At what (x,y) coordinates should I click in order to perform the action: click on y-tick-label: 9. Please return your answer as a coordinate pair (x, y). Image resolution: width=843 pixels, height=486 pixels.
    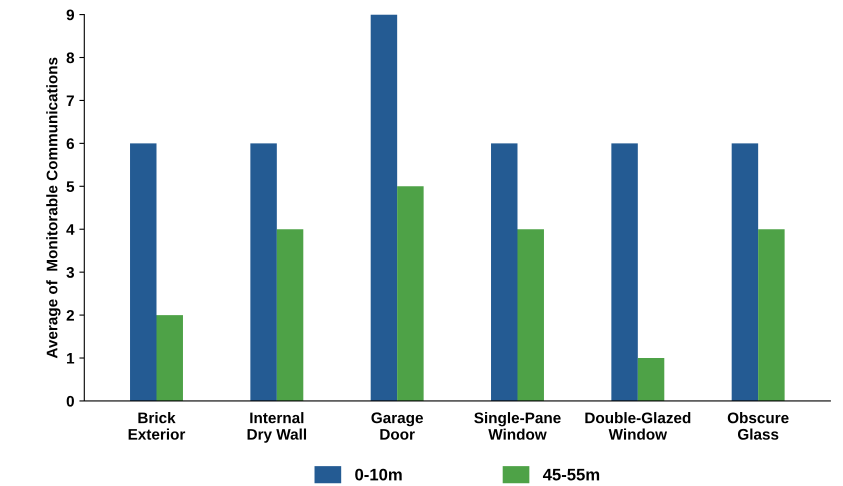
    Looking at the image, I should click on (70, 14).